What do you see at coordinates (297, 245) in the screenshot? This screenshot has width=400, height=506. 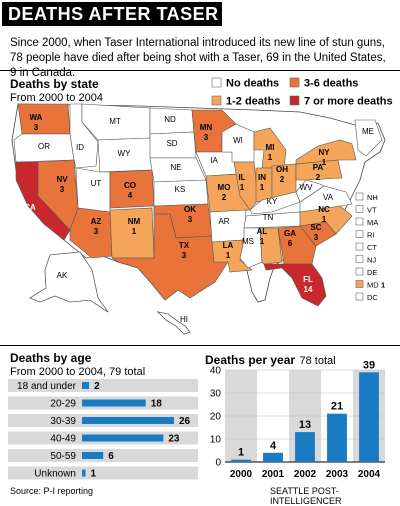 I see `state-ga` at bounding box center [297, 245].